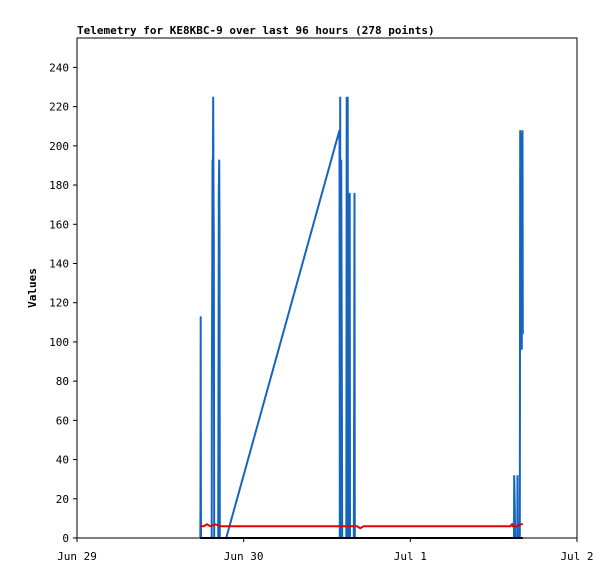 Image resolution: width=615 pixels, height=579 pixels. I want to click on y-tick-label: 0, so click(65, 538).